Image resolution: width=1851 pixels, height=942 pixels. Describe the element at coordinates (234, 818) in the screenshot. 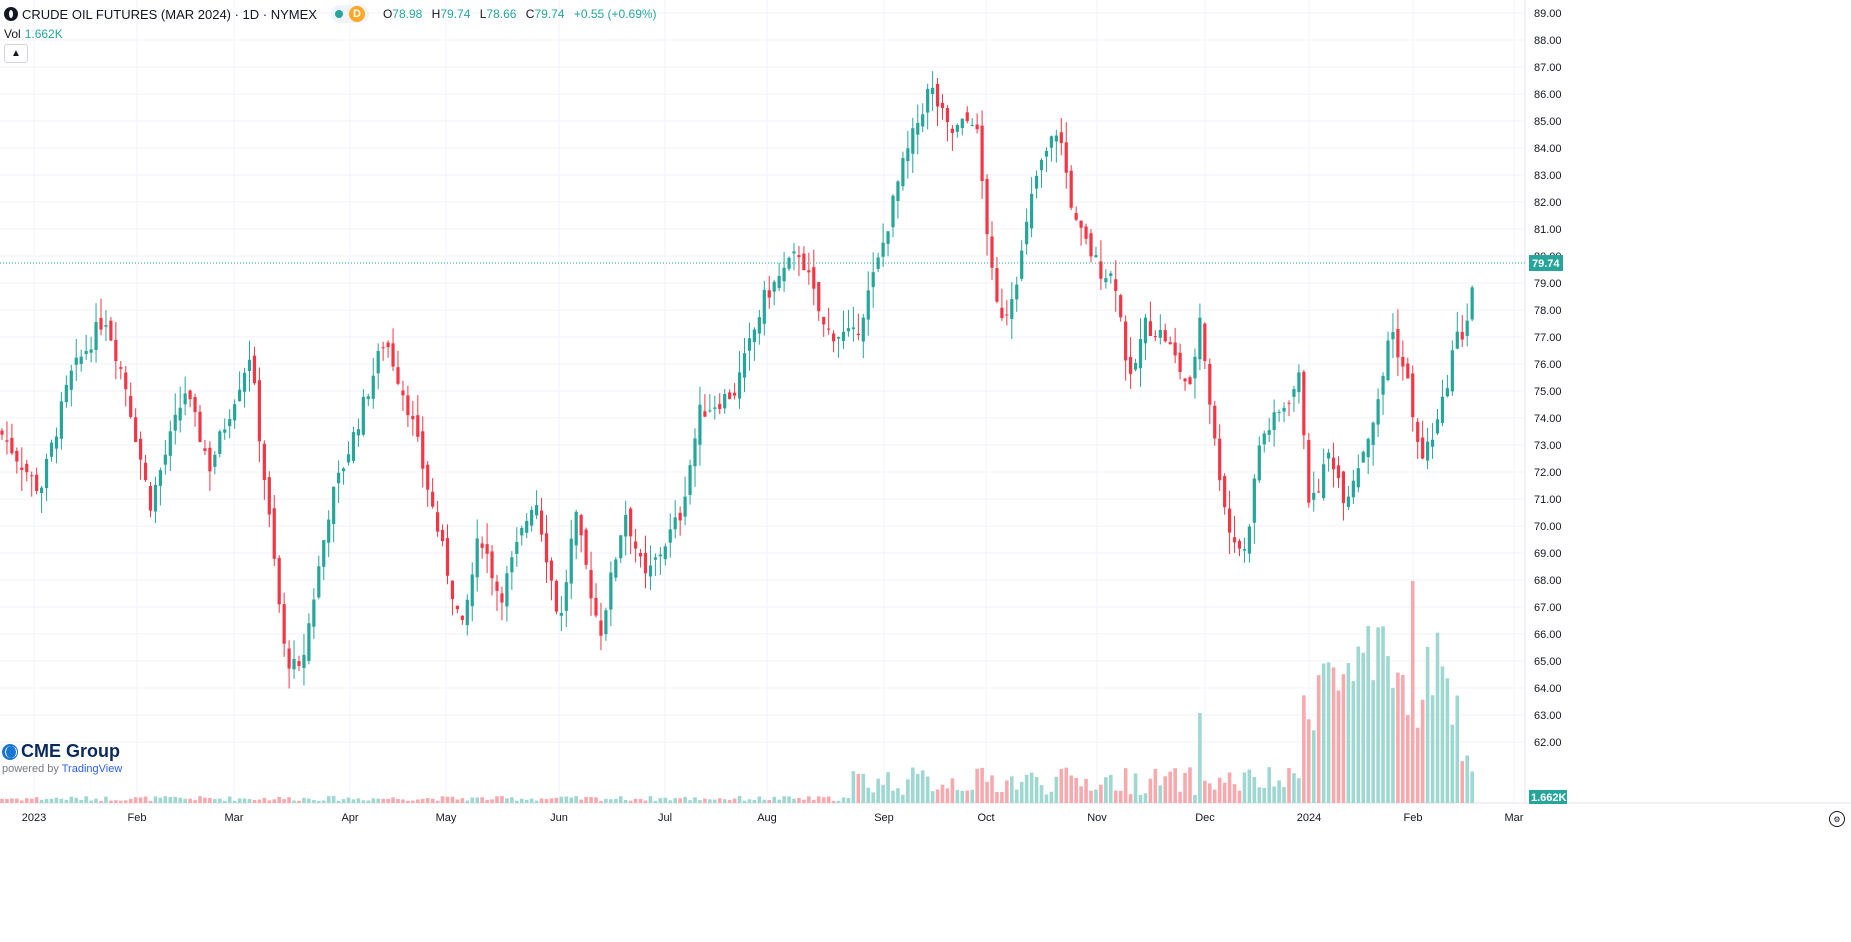

I see `x-tick-label: Mar` at that location.